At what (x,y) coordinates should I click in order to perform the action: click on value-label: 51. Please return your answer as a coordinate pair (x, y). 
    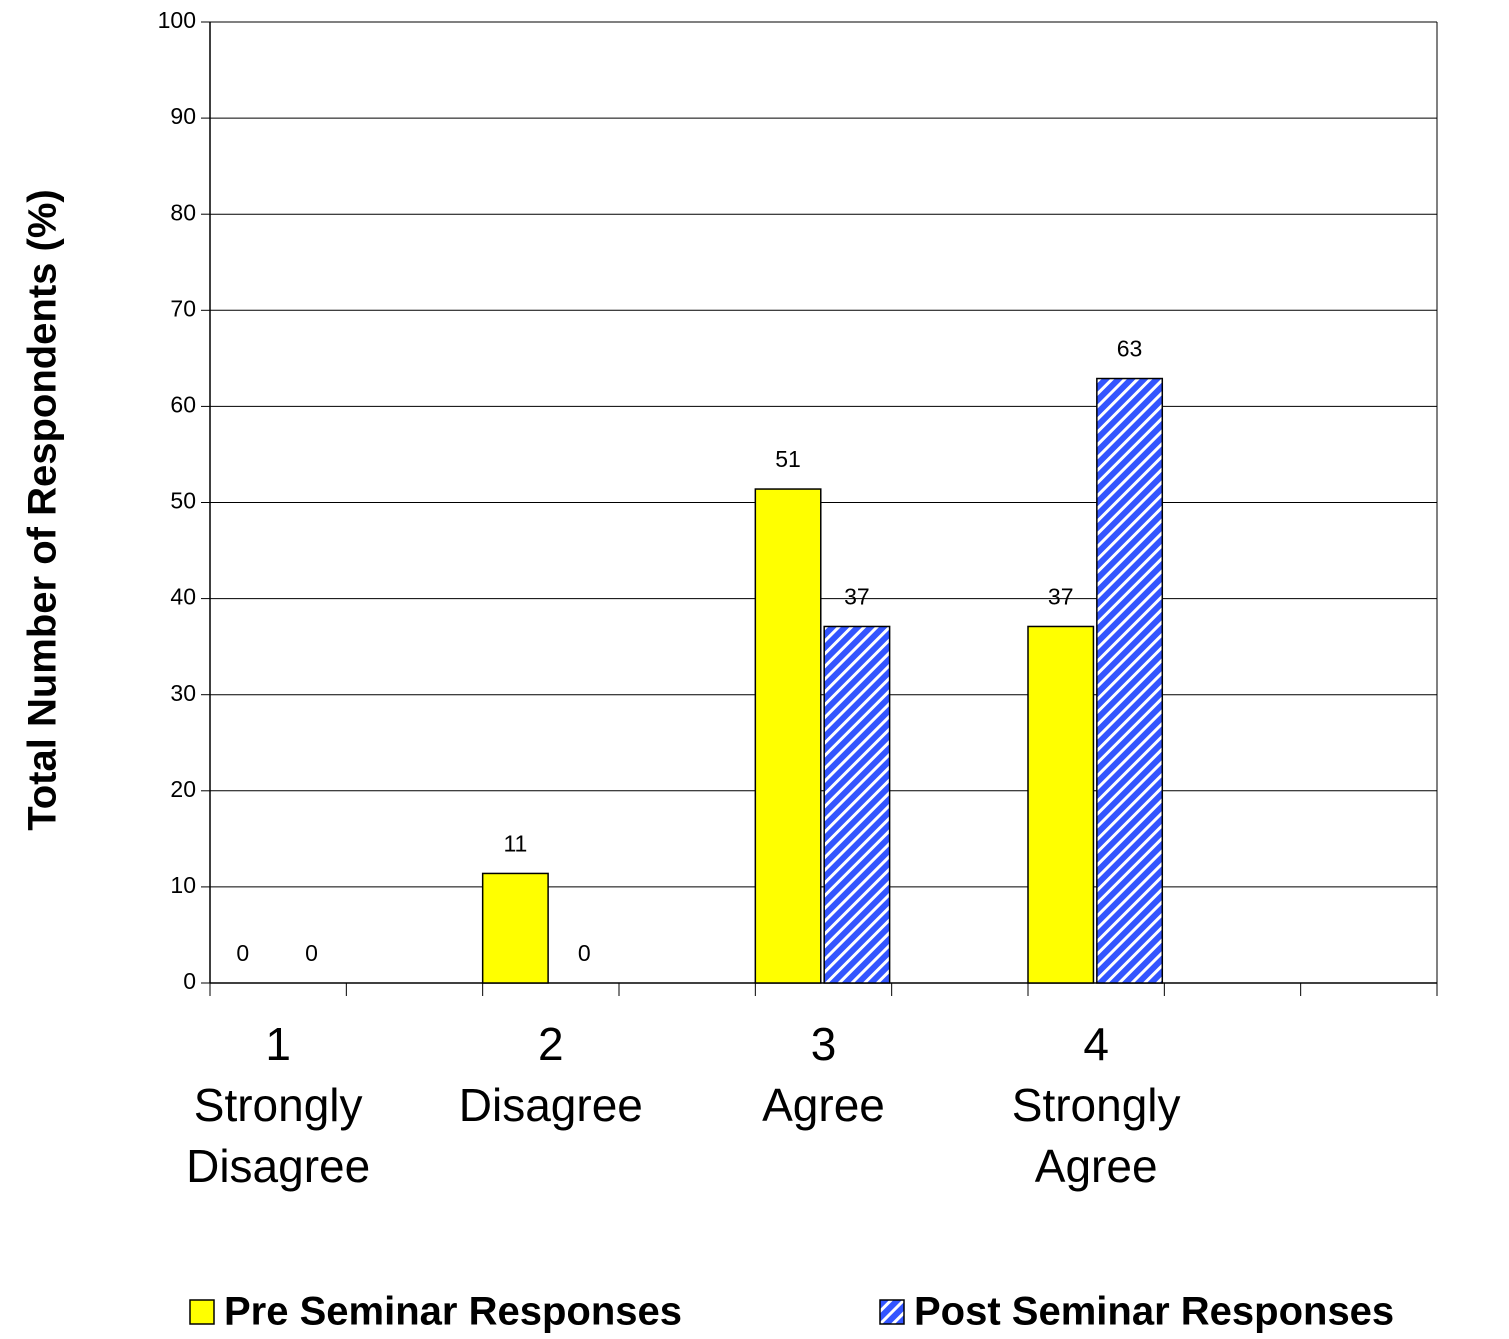
    Looking at the image, I should click on (788, 459).